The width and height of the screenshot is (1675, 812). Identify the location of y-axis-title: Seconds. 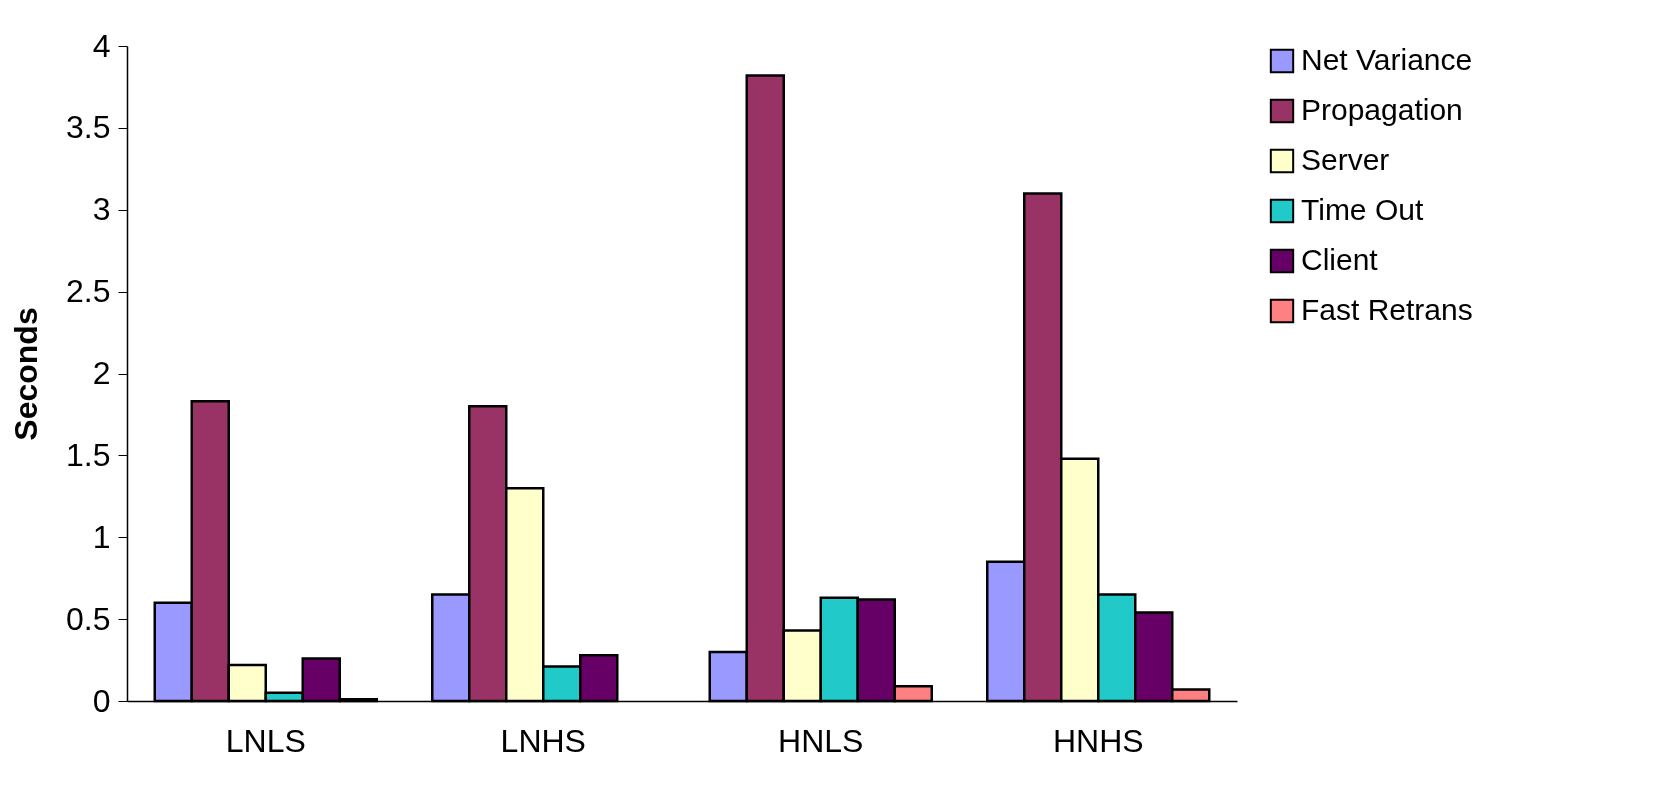
(26, 374).